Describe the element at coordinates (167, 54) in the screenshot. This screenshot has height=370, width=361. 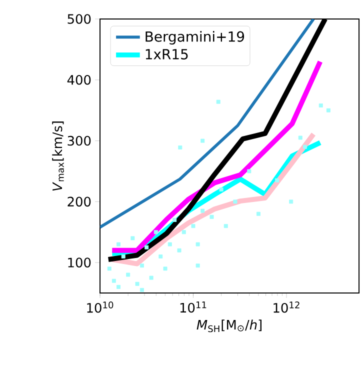
I see `legend-label: 1xR15` at that location.